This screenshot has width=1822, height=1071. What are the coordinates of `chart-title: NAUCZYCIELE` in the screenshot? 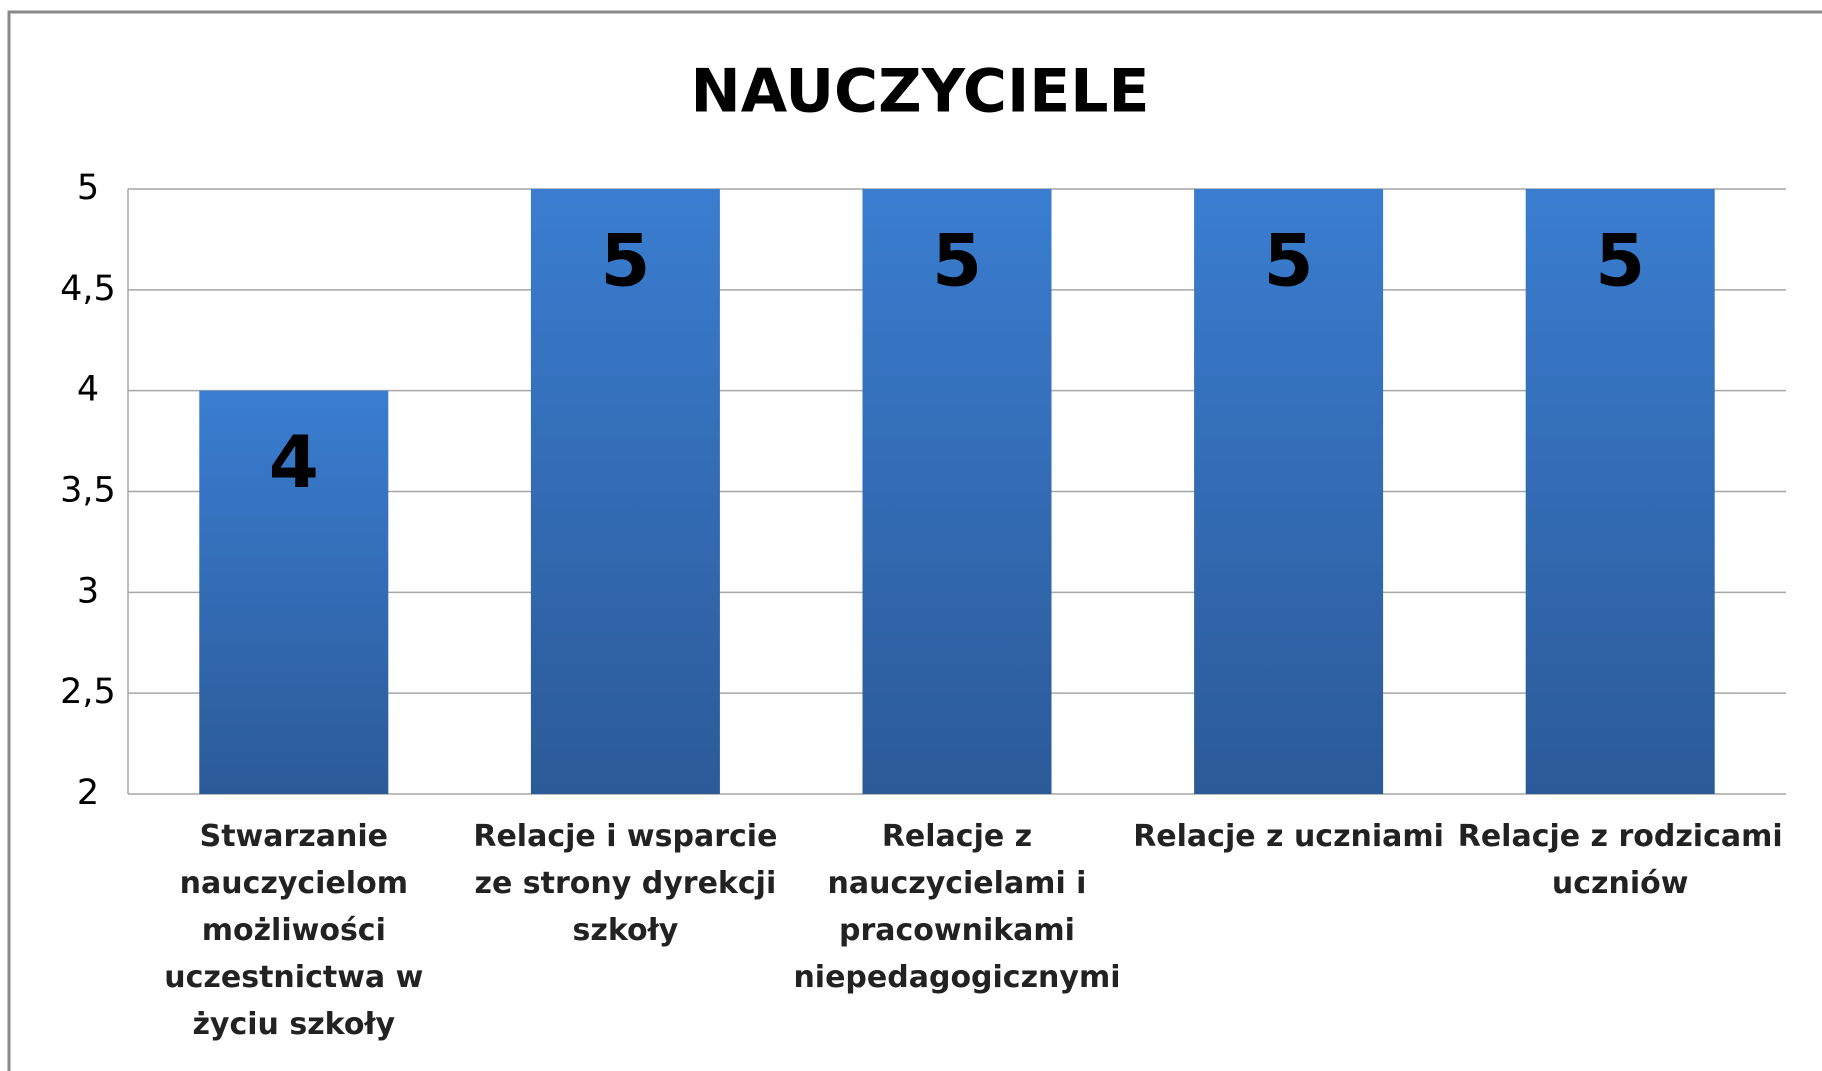 It's located at (920, 92).